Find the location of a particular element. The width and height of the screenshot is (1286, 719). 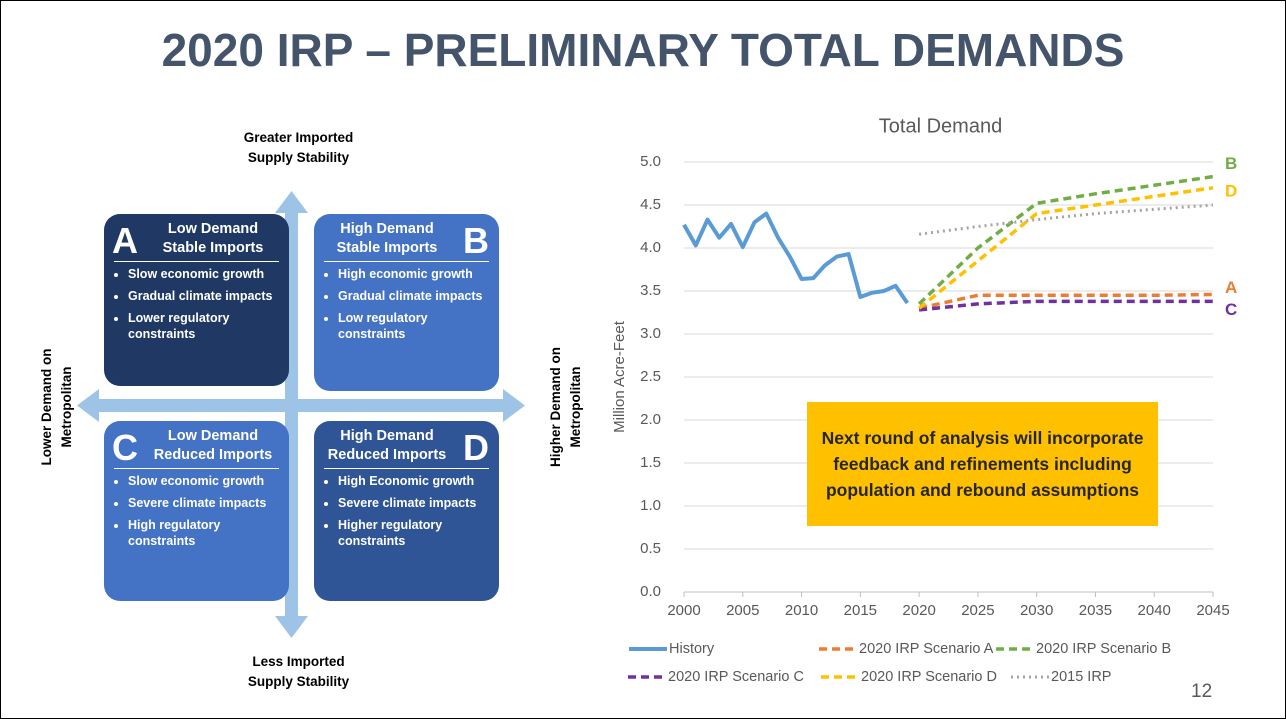

y-tick-label: 1.0 is located at coordinates (650, 505).